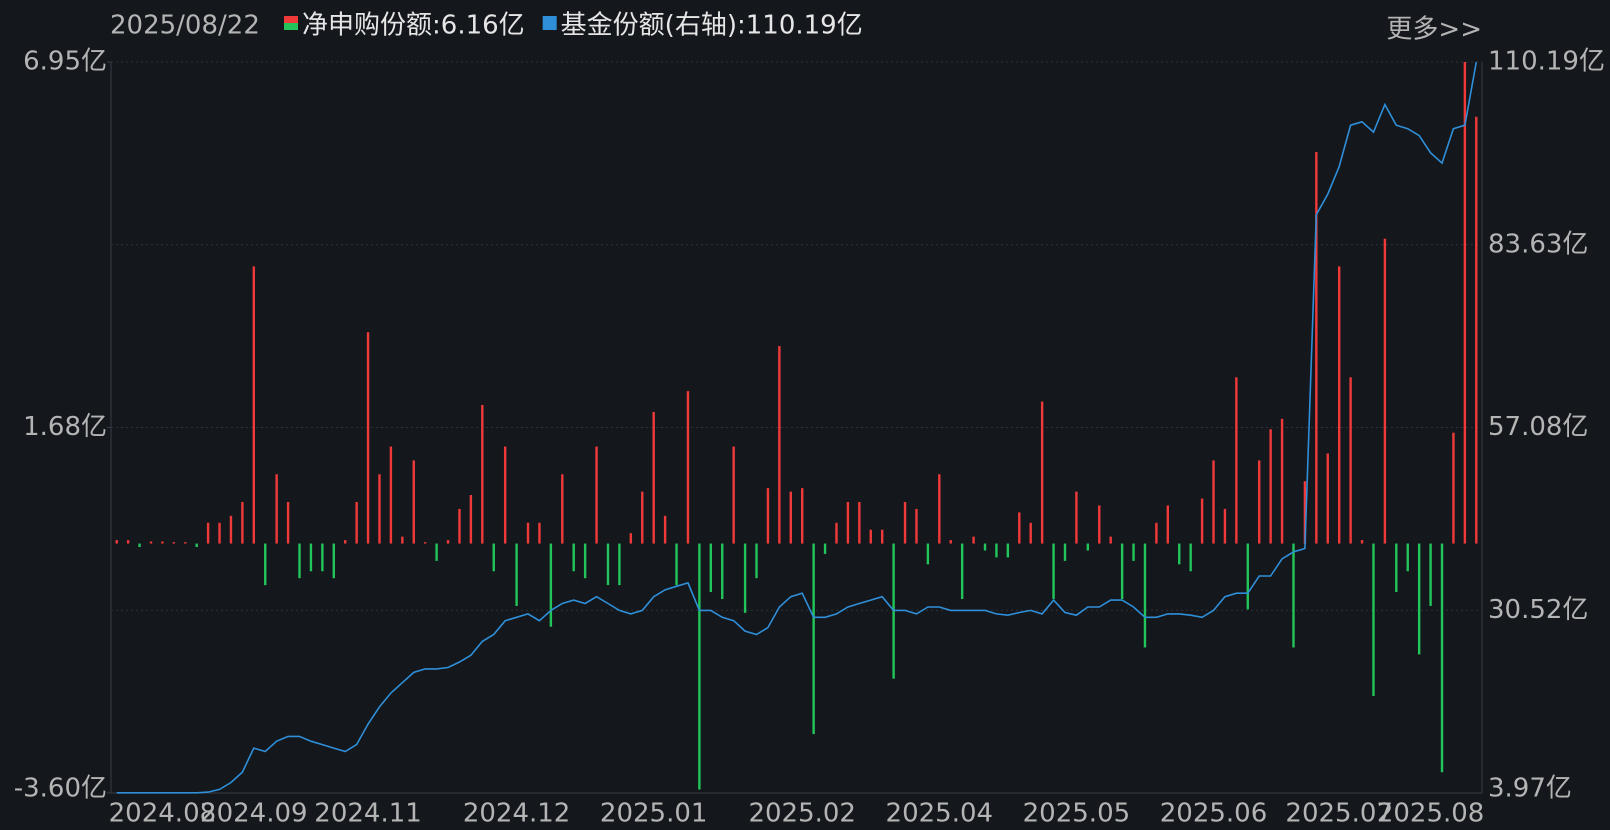 This screenshot has width=1610, height=830. What do you see at coordinates (65, 427) in the screenshot?
I see `y-tick-label: 1.68亿` at bounding box center [65, 427].